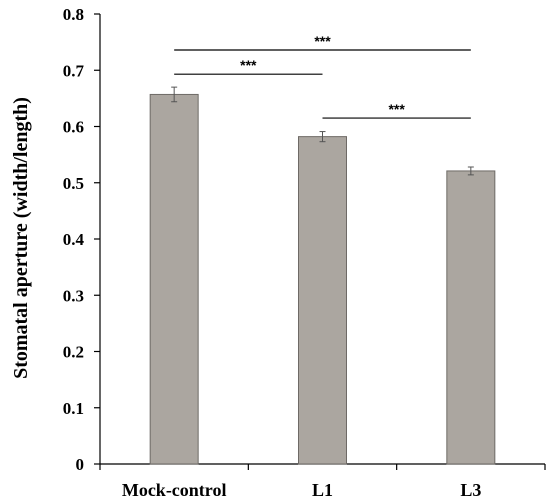  What do you see at coordinates (174, 490) in the screenshot?
I see `x-tick-label: Mock-control` at bounding box center [174, 490].